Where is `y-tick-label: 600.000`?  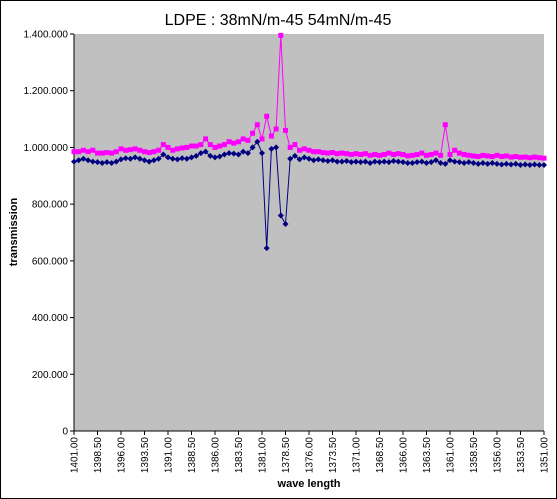 y-tick-label: 600.000 is located at coordinates (50, 261).